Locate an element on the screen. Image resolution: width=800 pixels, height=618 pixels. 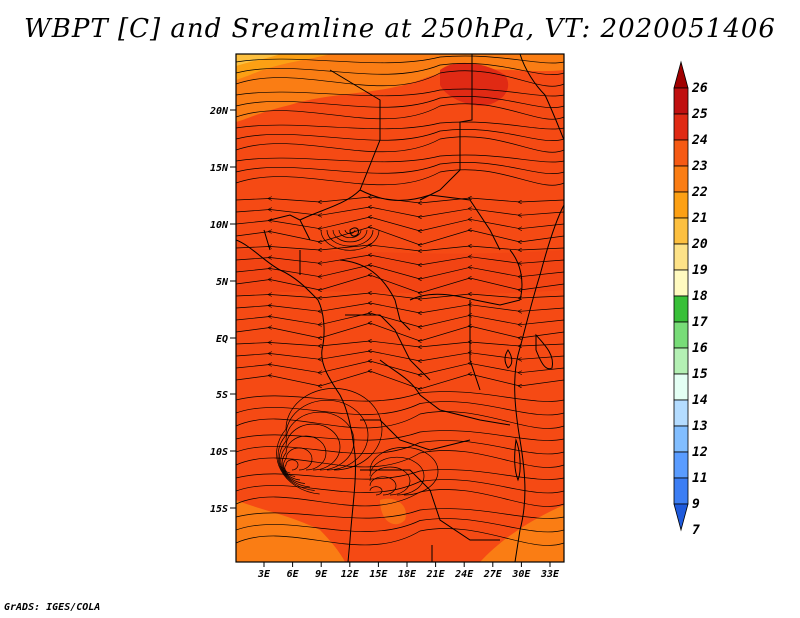
colorbar-label: 14 is located at coordinates (700, 400).